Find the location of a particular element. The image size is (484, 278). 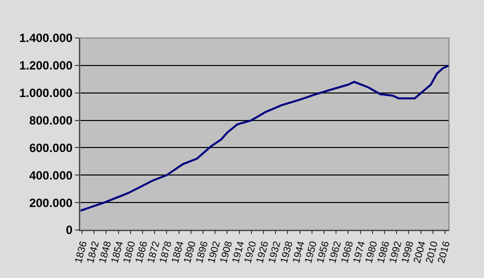

y-tick-label: 1.000.000 is located at coordinates (46, 93).